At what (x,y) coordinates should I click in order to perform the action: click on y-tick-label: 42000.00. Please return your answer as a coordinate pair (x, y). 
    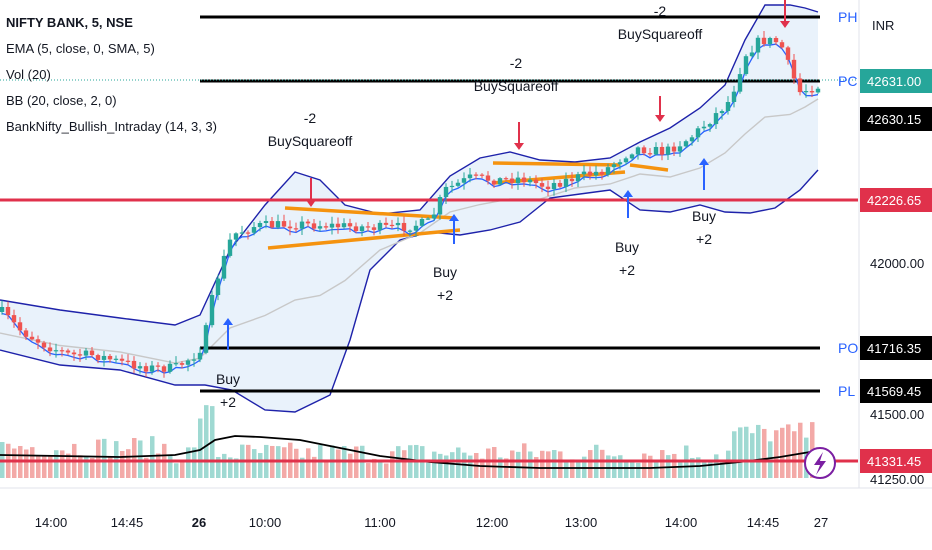
    Looking at the image, I should click on (897, 263).